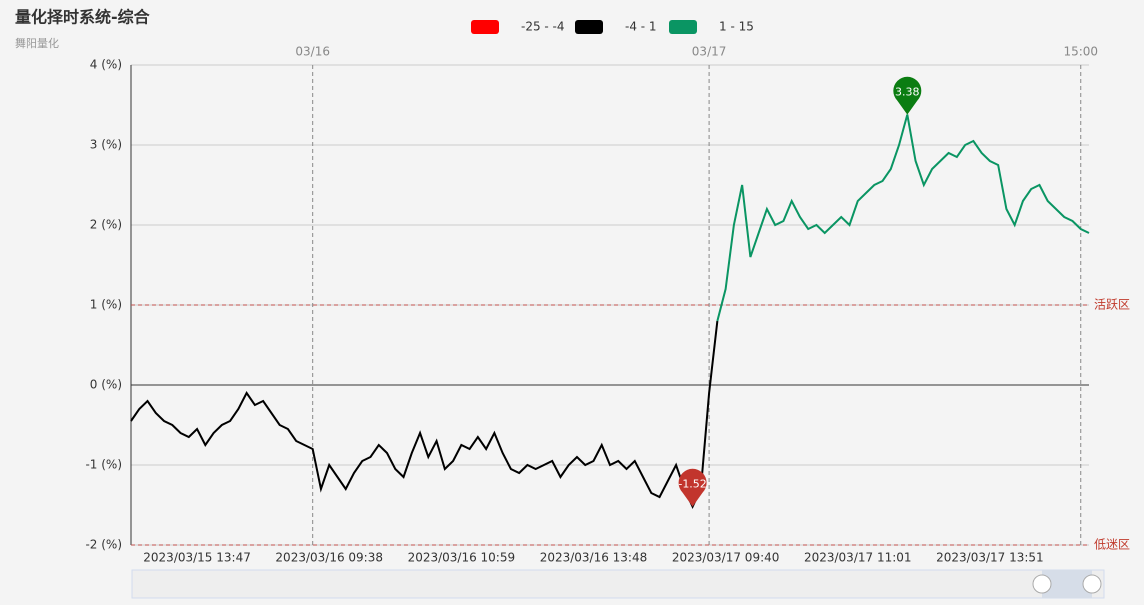  Describe the element at coordinates (858, 558) in the screenshot. I see `x-tick-label: 2023/03/17 11:01` at that location.